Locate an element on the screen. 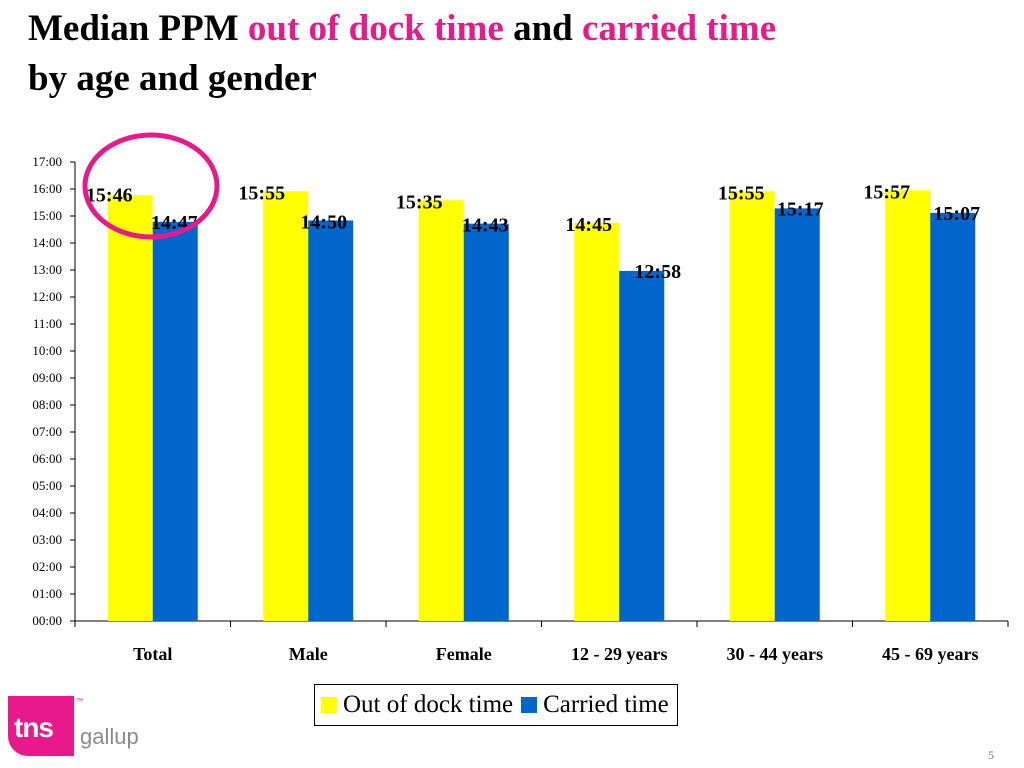 The height and width of the screenshot is (768, 1024). y-tick-label: 16:00 is located at coordinates (47, 188).